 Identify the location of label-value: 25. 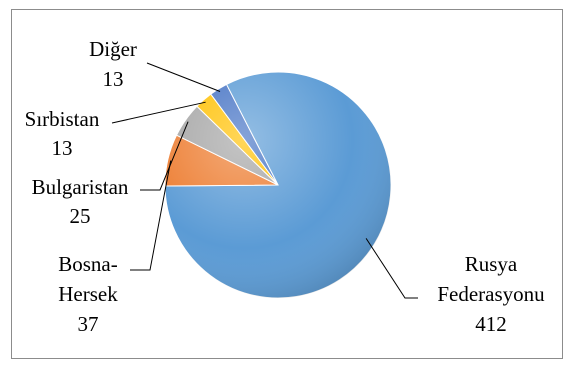
(80, 216).